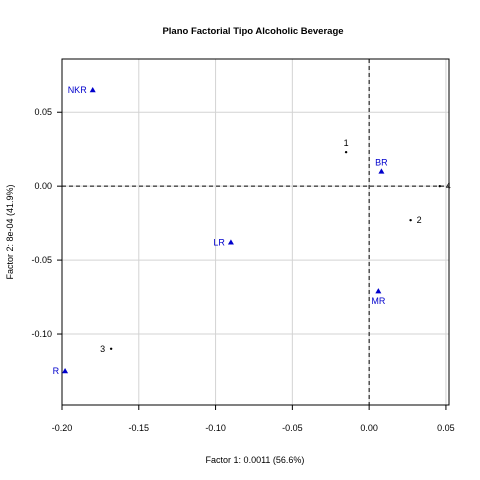 This screenshot has width=480, height=480. Describe the element at coordinates (102, 349) in the screenshot. I see `point-label: 3` at that location.